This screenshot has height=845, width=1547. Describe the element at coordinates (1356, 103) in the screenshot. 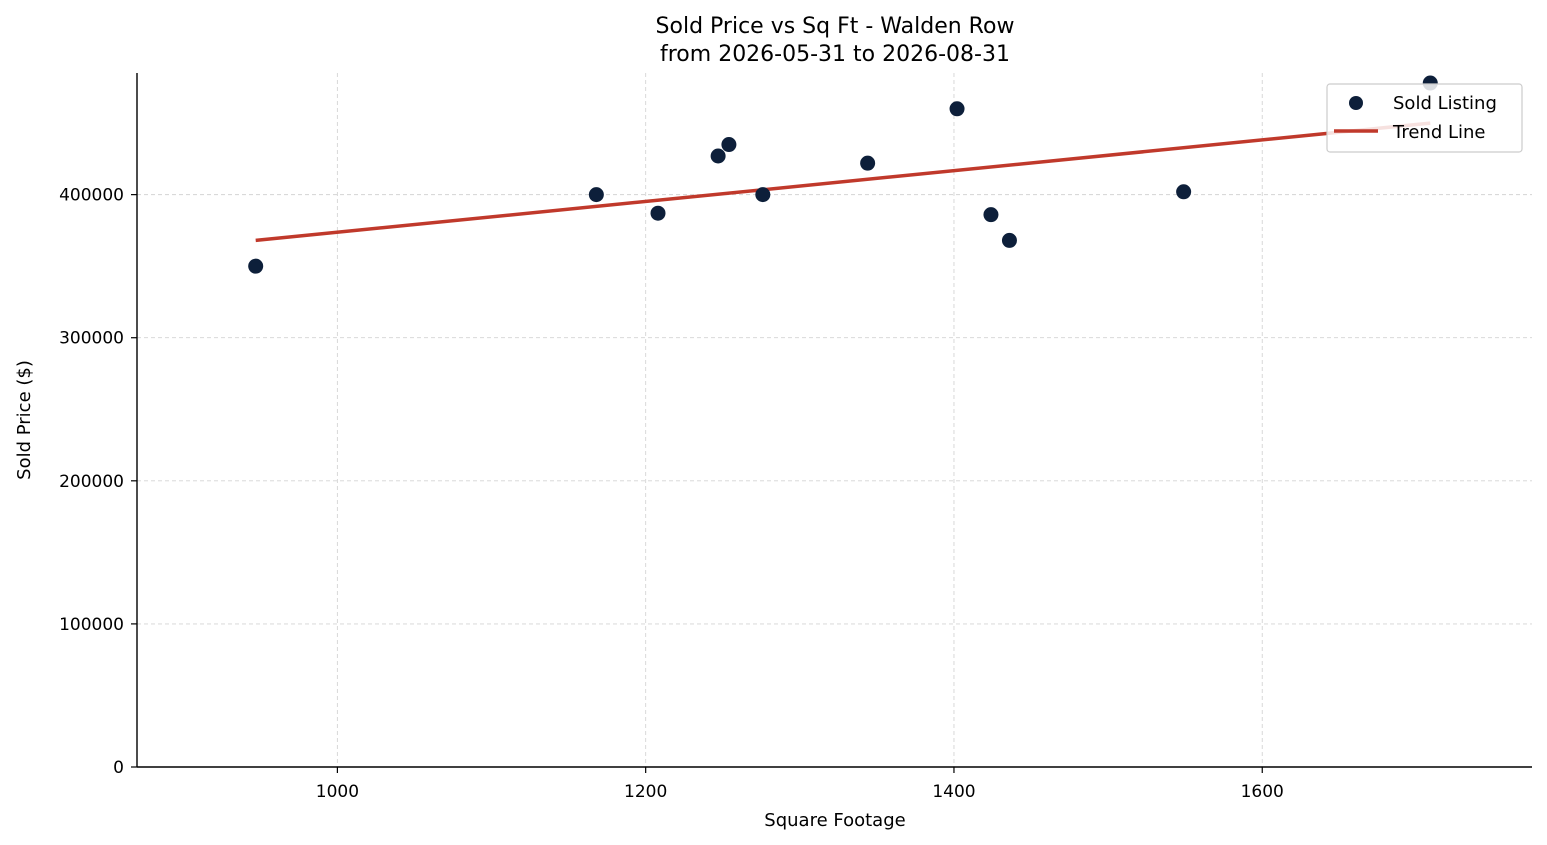

I see `legend-marker-sold-listing` at that location.